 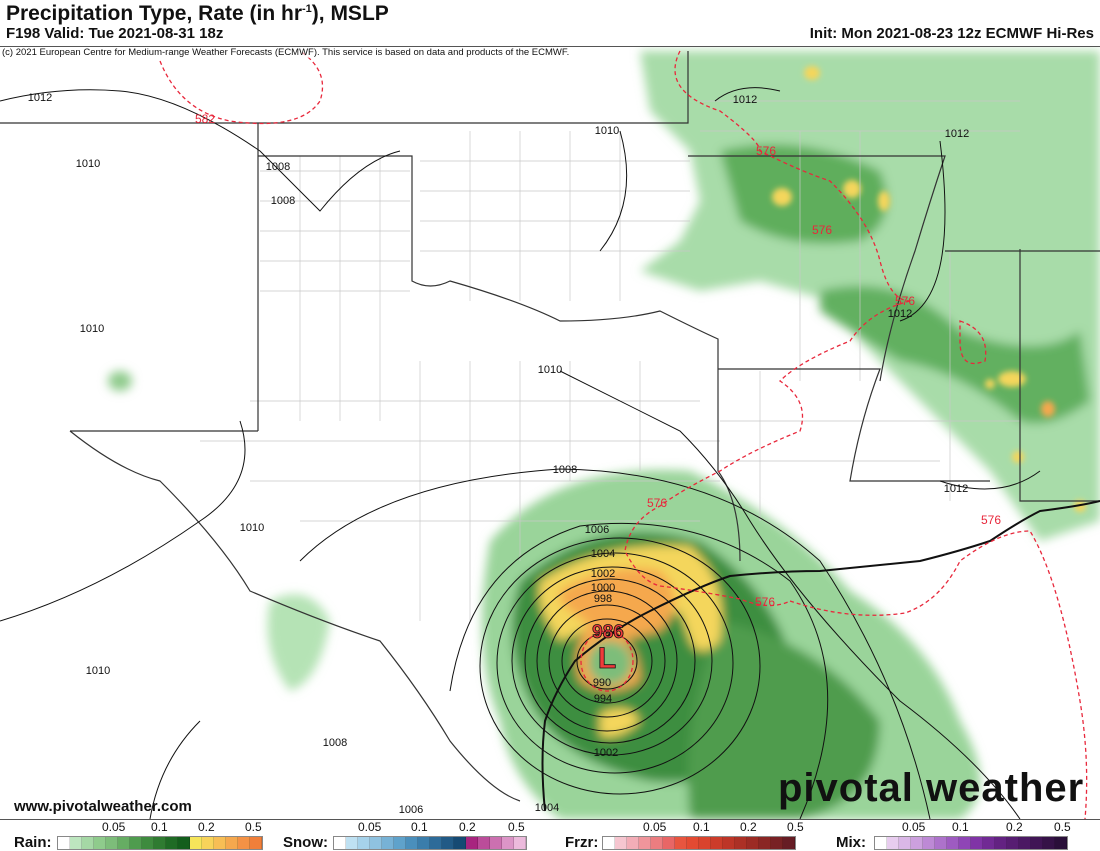 What do you see at coordinates (305, 842) in the screenshot?
I see `legend-snow-label: Snow:` at bounding box center [305, 842].